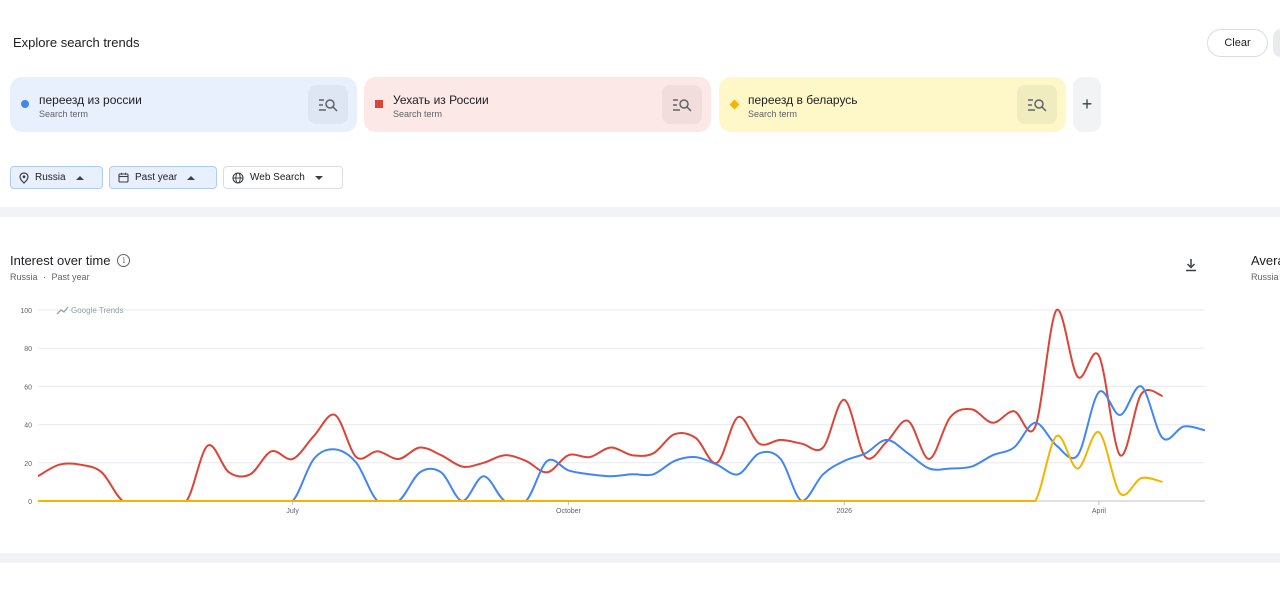  I want to click on chart-watermark: Google Trends, so click(97, 310).